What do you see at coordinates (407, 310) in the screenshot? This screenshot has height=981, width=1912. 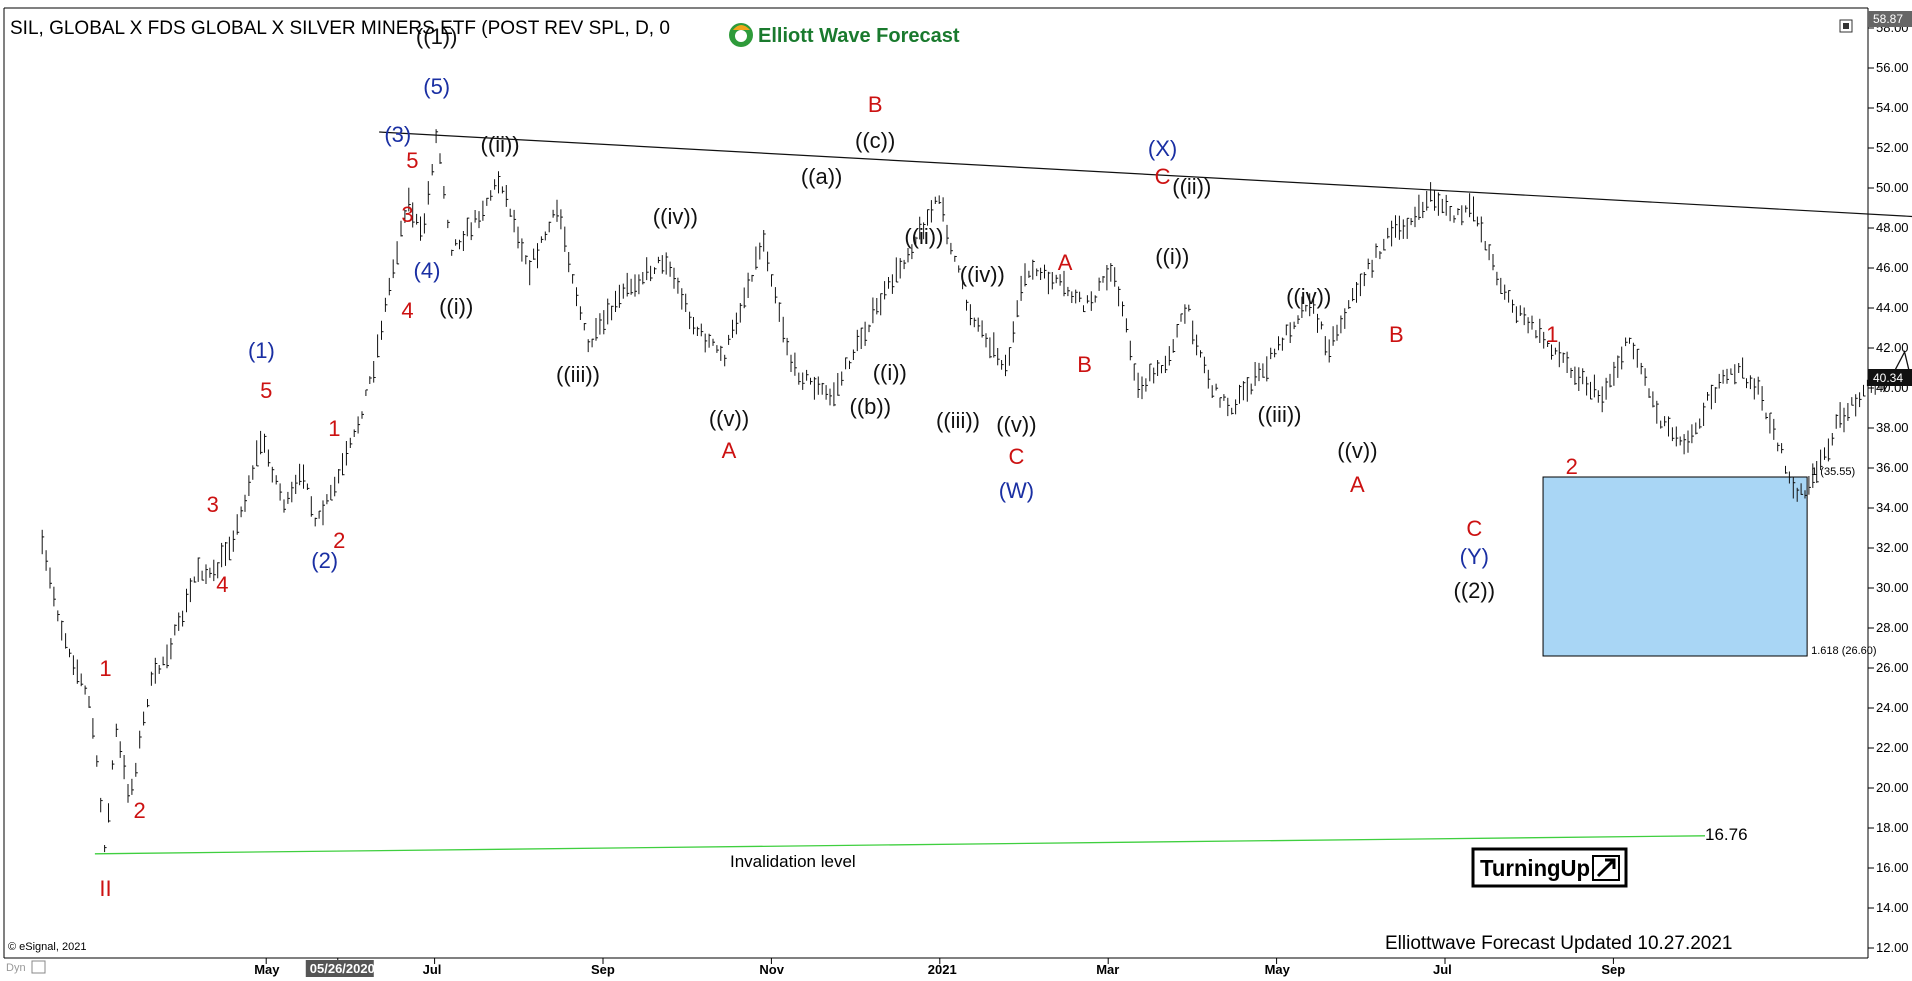 I see `wave-label-10: 4` at bounding box center [407, 310].